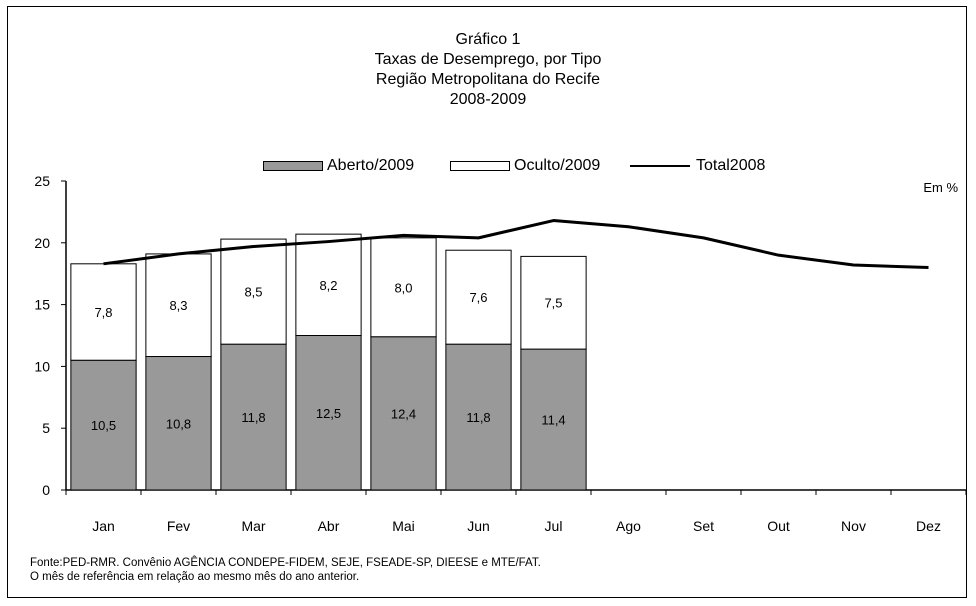 This screenshot has width=976, height=606. I want to click on x-tick-label: Nov, so click(853, 526).